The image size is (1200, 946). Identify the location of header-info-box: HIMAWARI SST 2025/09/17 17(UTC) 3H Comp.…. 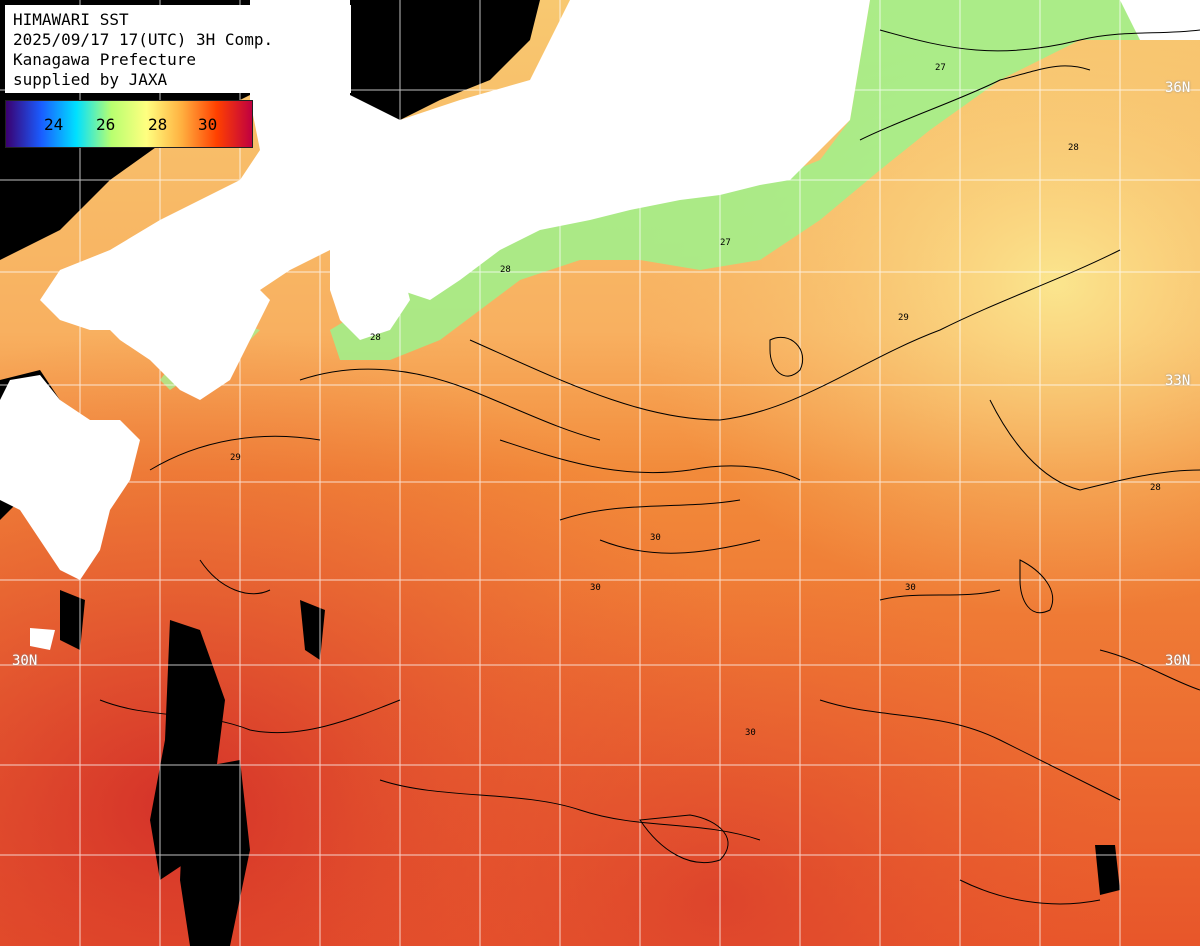
(178, 49).